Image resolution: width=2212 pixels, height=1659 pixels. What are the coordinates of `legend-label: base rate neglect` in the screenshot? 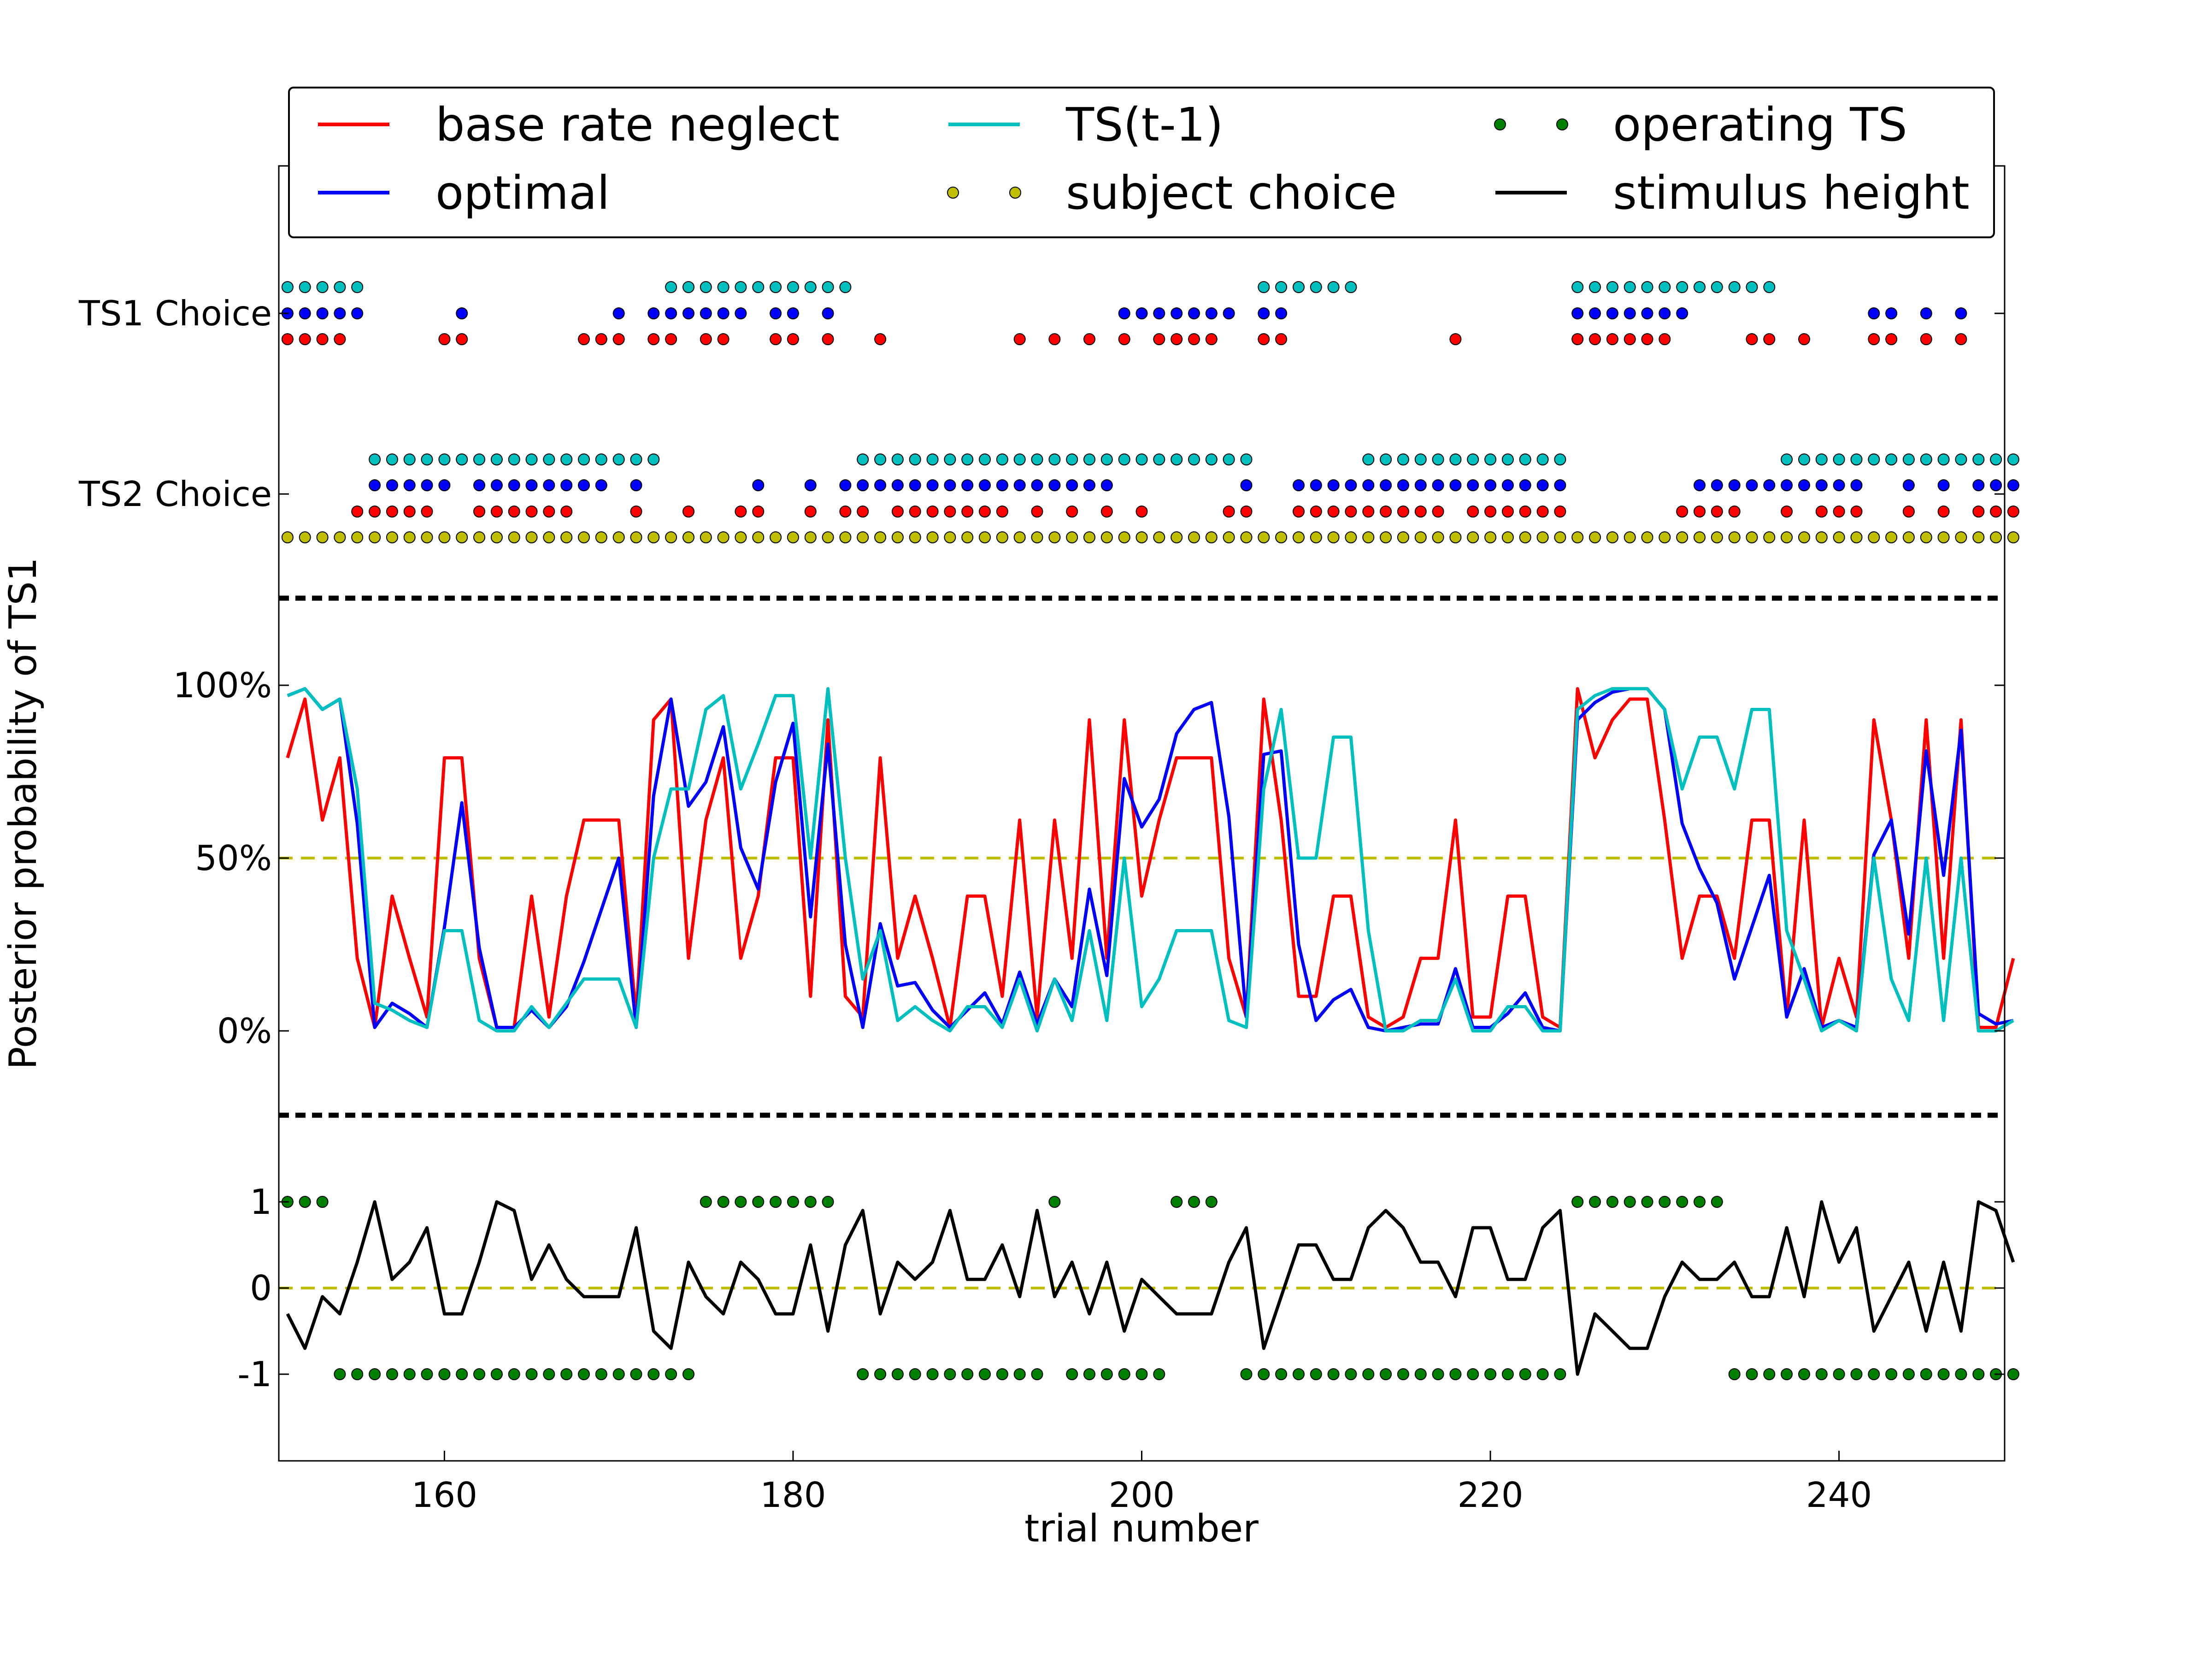 It's located at (637, 125).